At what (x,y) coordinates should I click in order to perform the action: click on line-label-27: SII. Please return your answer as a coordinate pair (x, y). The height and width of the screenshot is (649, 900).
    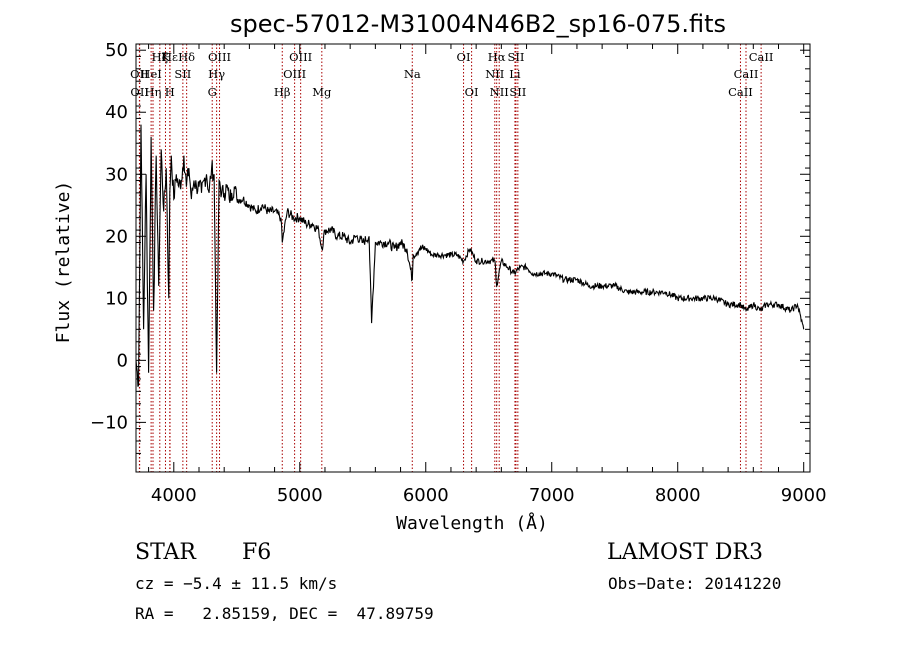
    Looking at the image, I should click on (517, 92).